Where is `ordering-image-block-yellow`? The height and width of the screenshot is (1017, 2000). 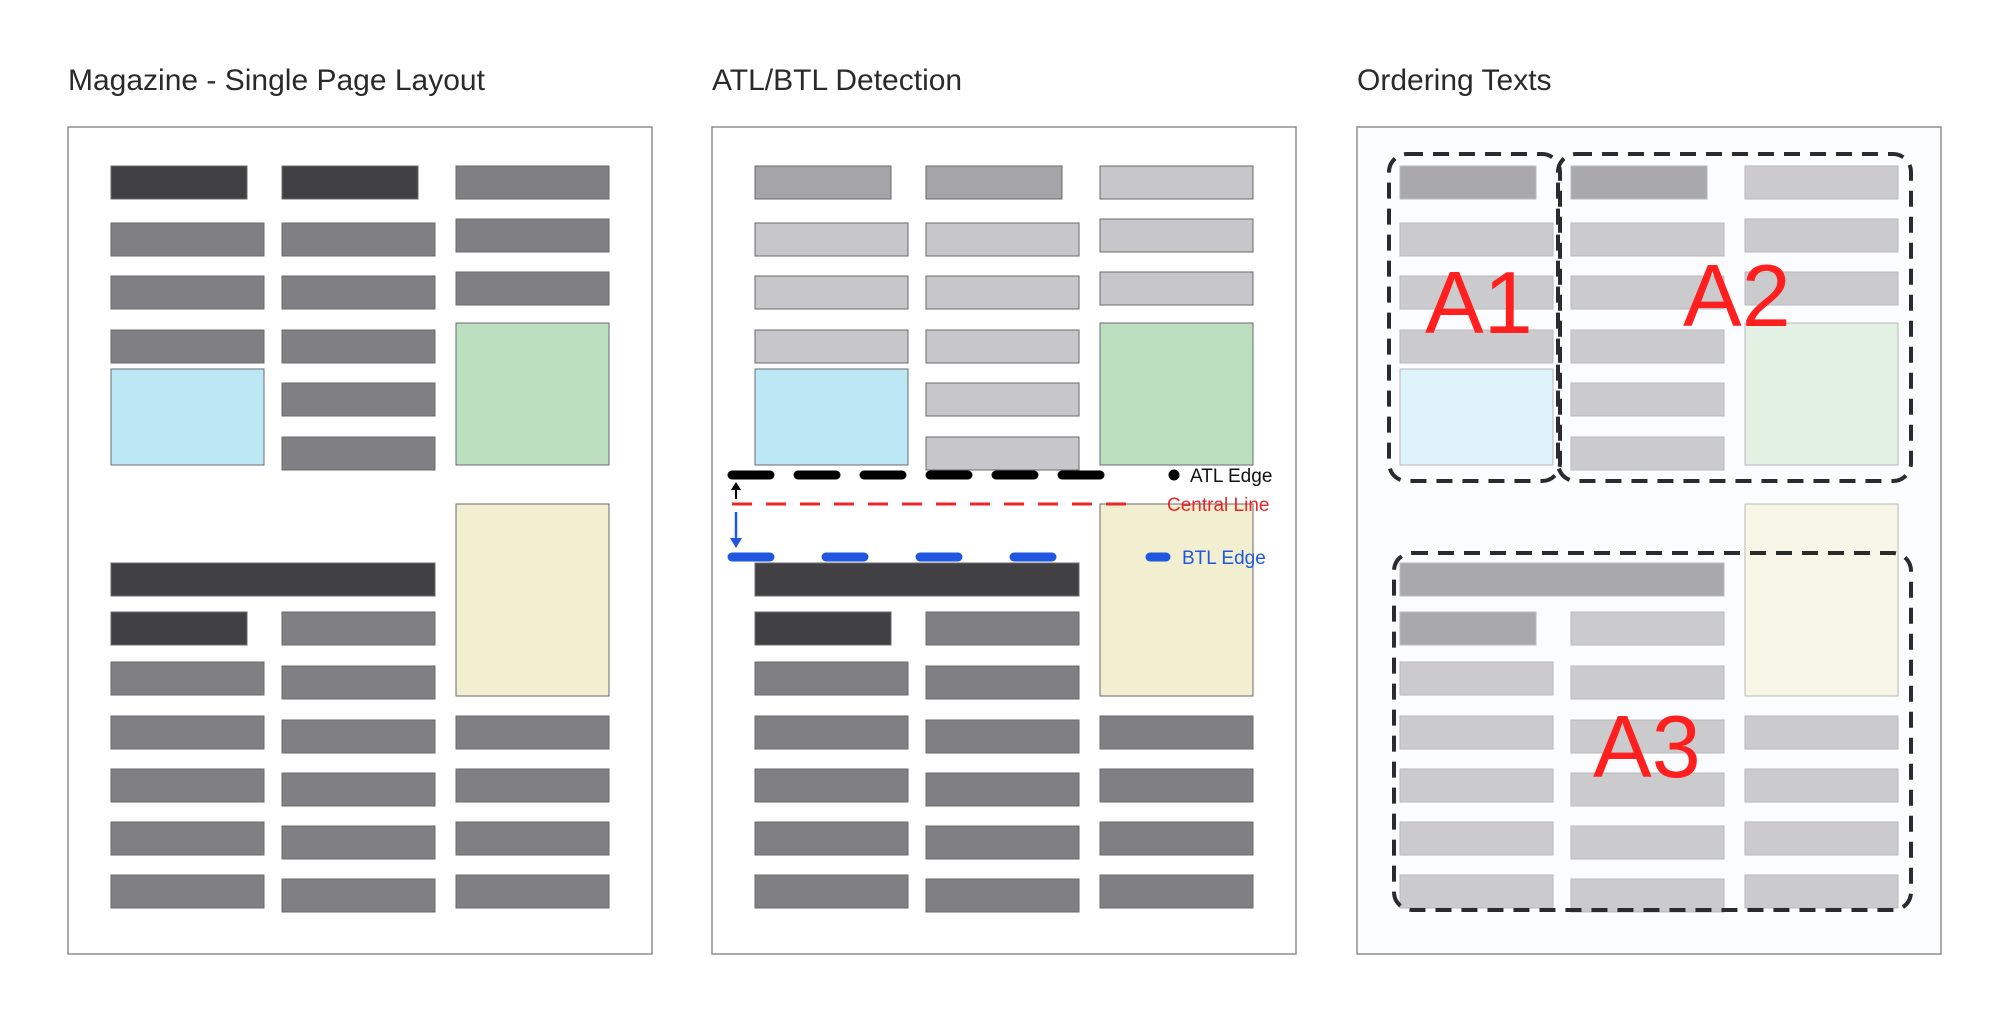
ordering-image-block-yellow is located at coordinates (1821, 600).